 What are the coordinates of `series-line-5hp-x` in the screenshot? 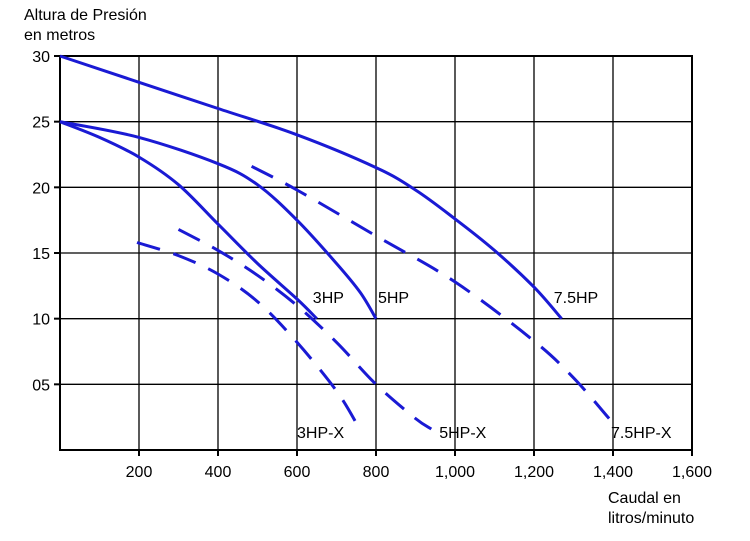 It's located at (305, 329).